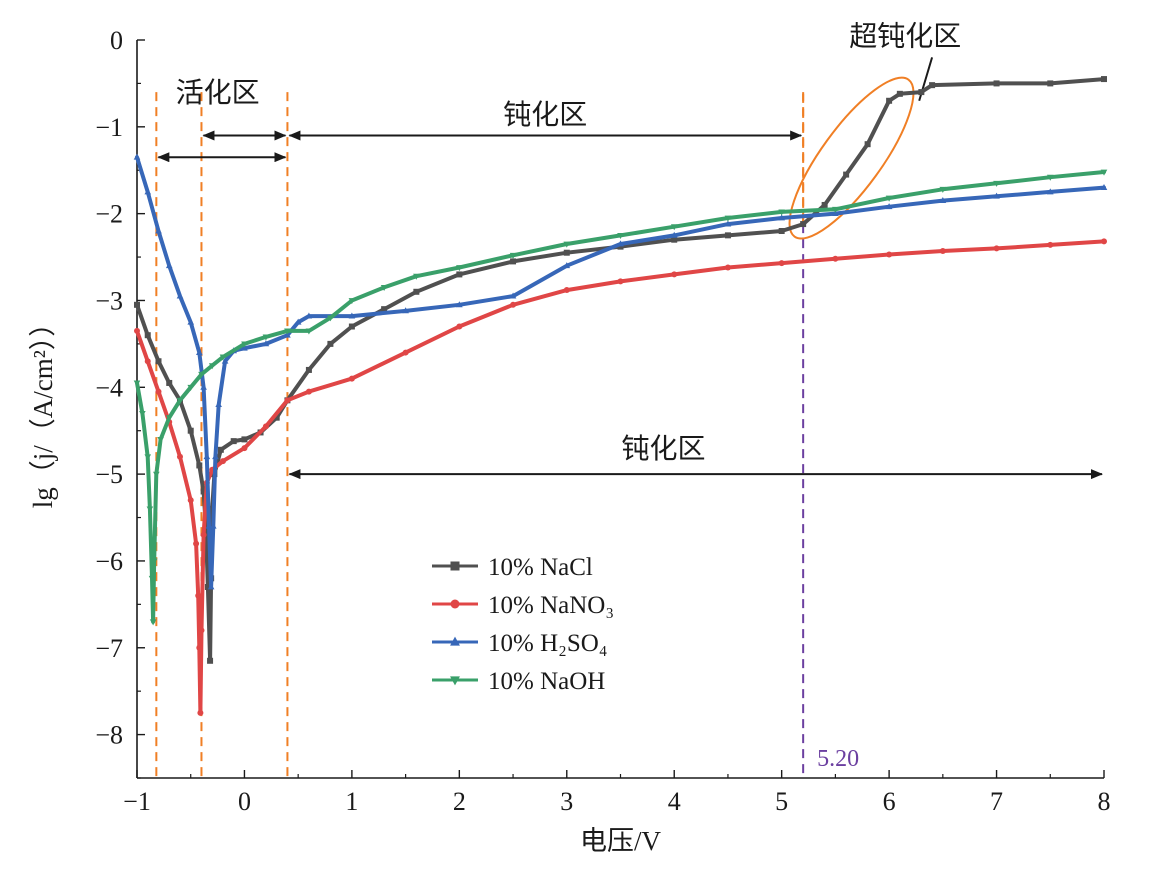  I want to click on region-label: 钝化区, so click(545, 115).